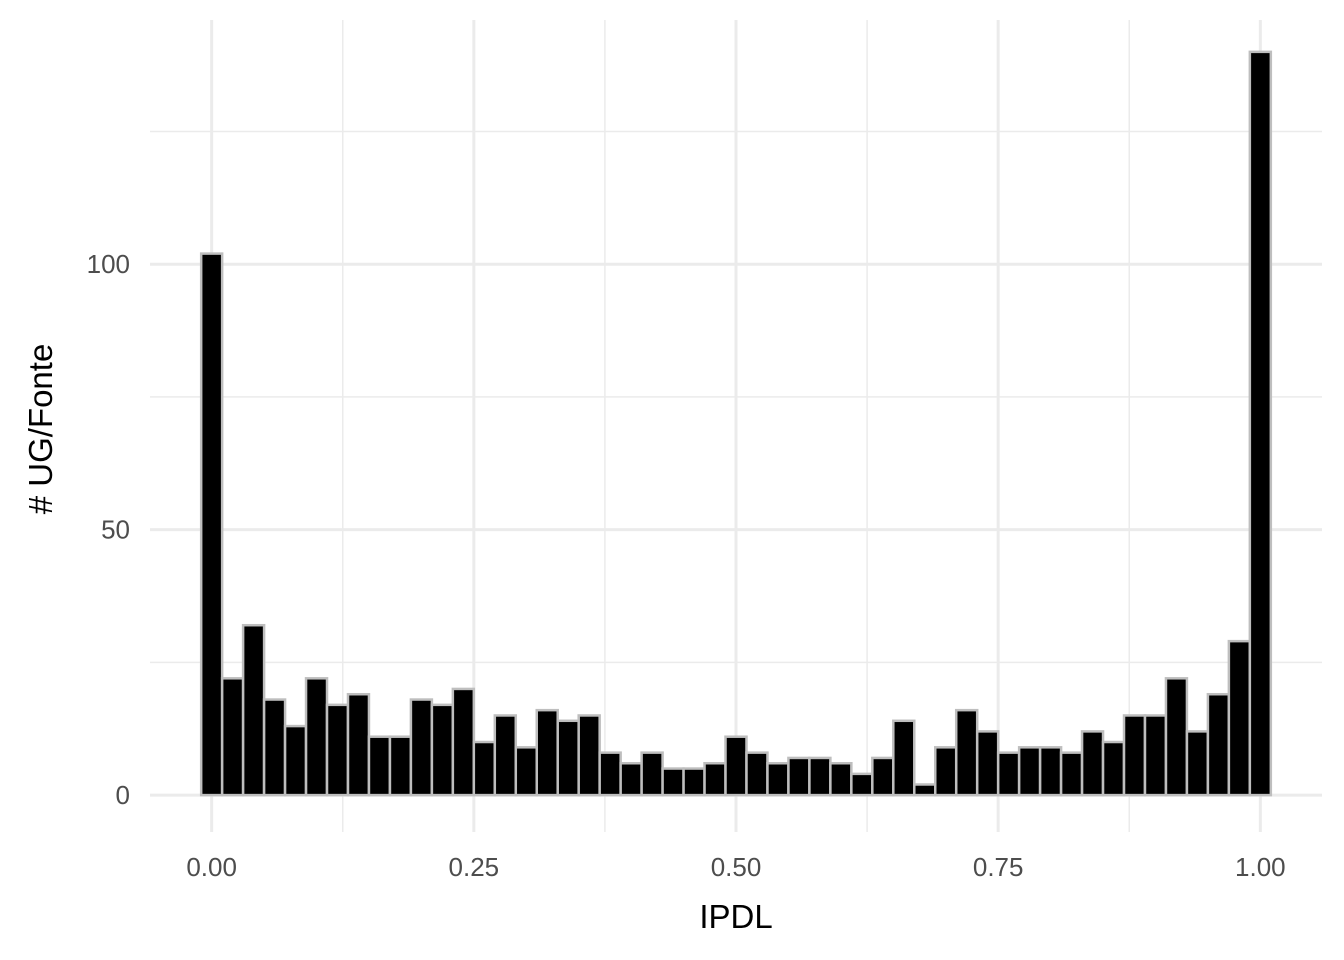 The image size is (1344, 960). What do you see at coordinates (998, 867) in the screenshot?
I see `x-tick-label: 0.75` at bounding box center [998, 867].